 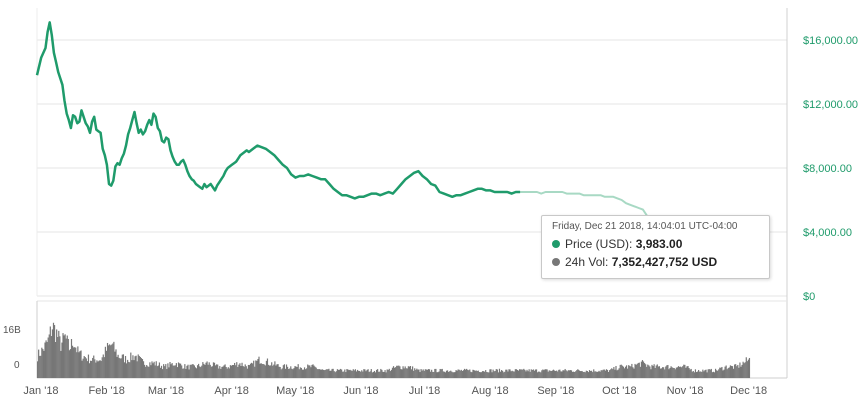 I want to click on x-tick-label: Aug '18, so click(x=490, y=391).